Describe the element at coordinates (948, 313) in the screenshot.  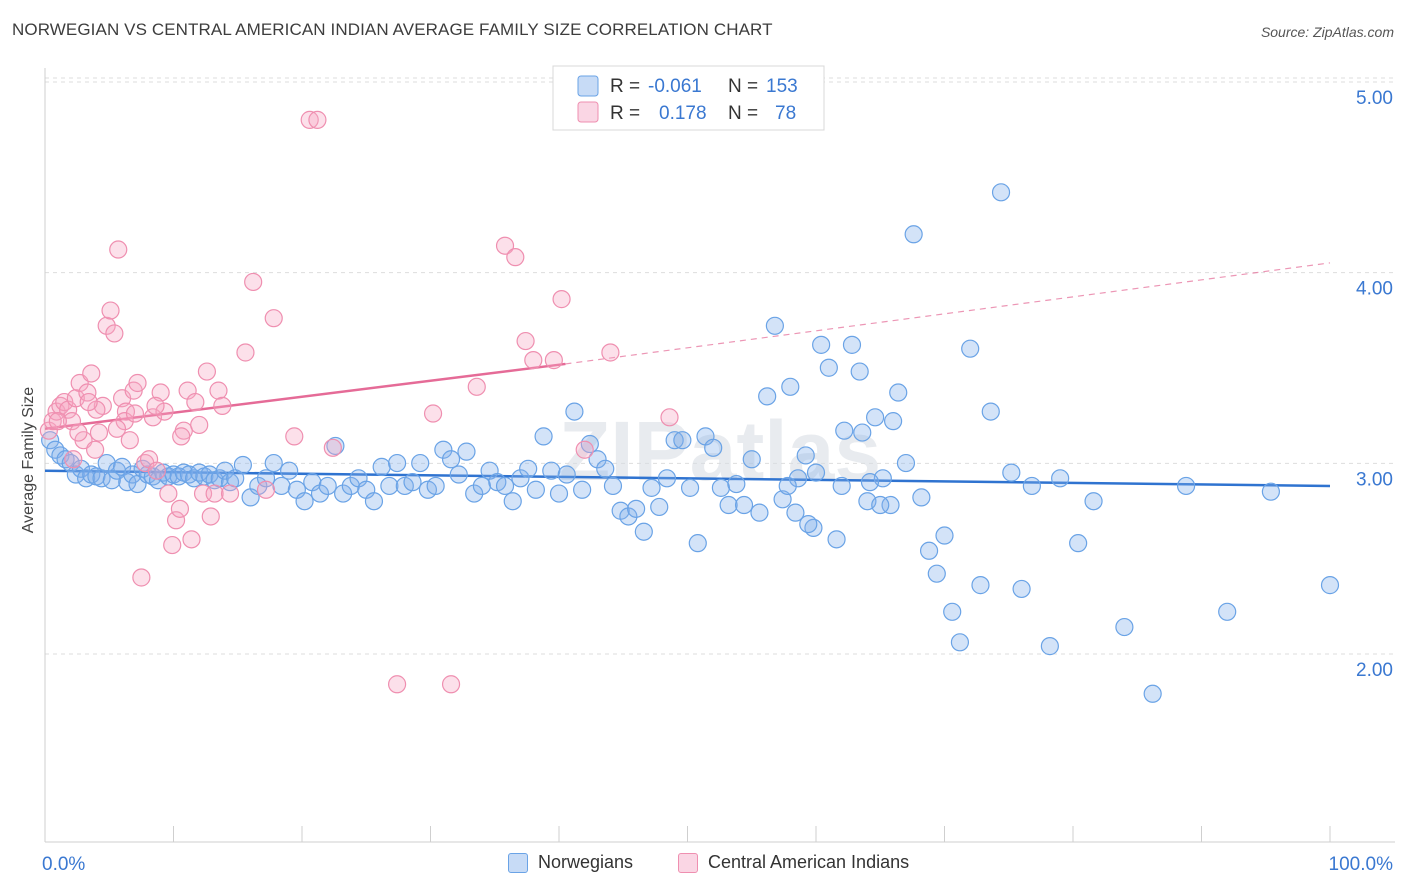
I see `central-american-indians-trend-extension` at that location.